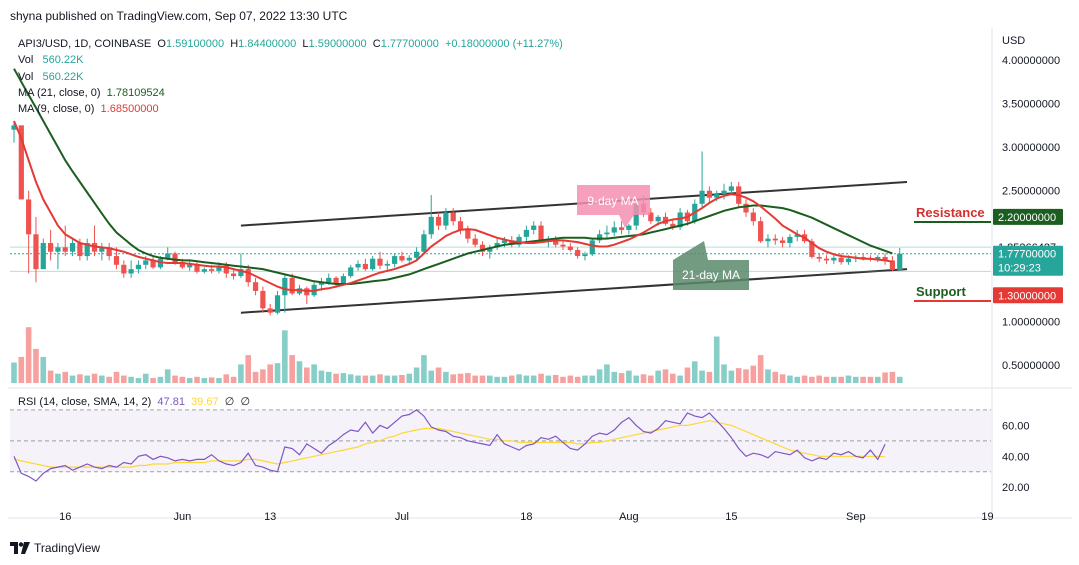  What do you see at coordinates (267, 44) in the screenshot?
I see `high-value: 1.84400000` at bounding box center [267, 44].